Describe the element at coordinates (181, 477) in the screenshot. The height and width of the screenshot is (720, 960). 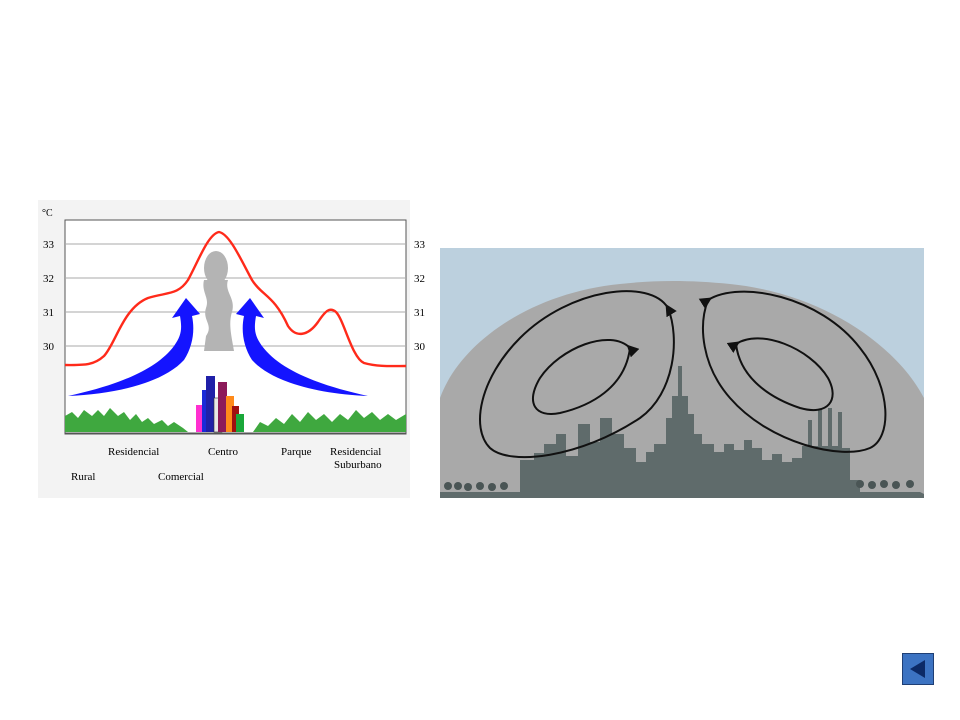
I see `zone-label-comercial: Comercial` at that location.